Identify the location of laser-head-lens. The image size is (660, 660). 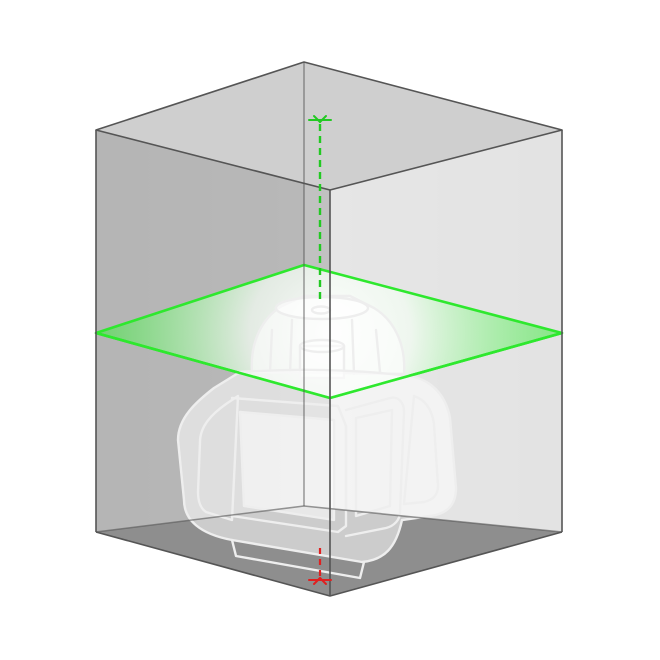
(321, 310).